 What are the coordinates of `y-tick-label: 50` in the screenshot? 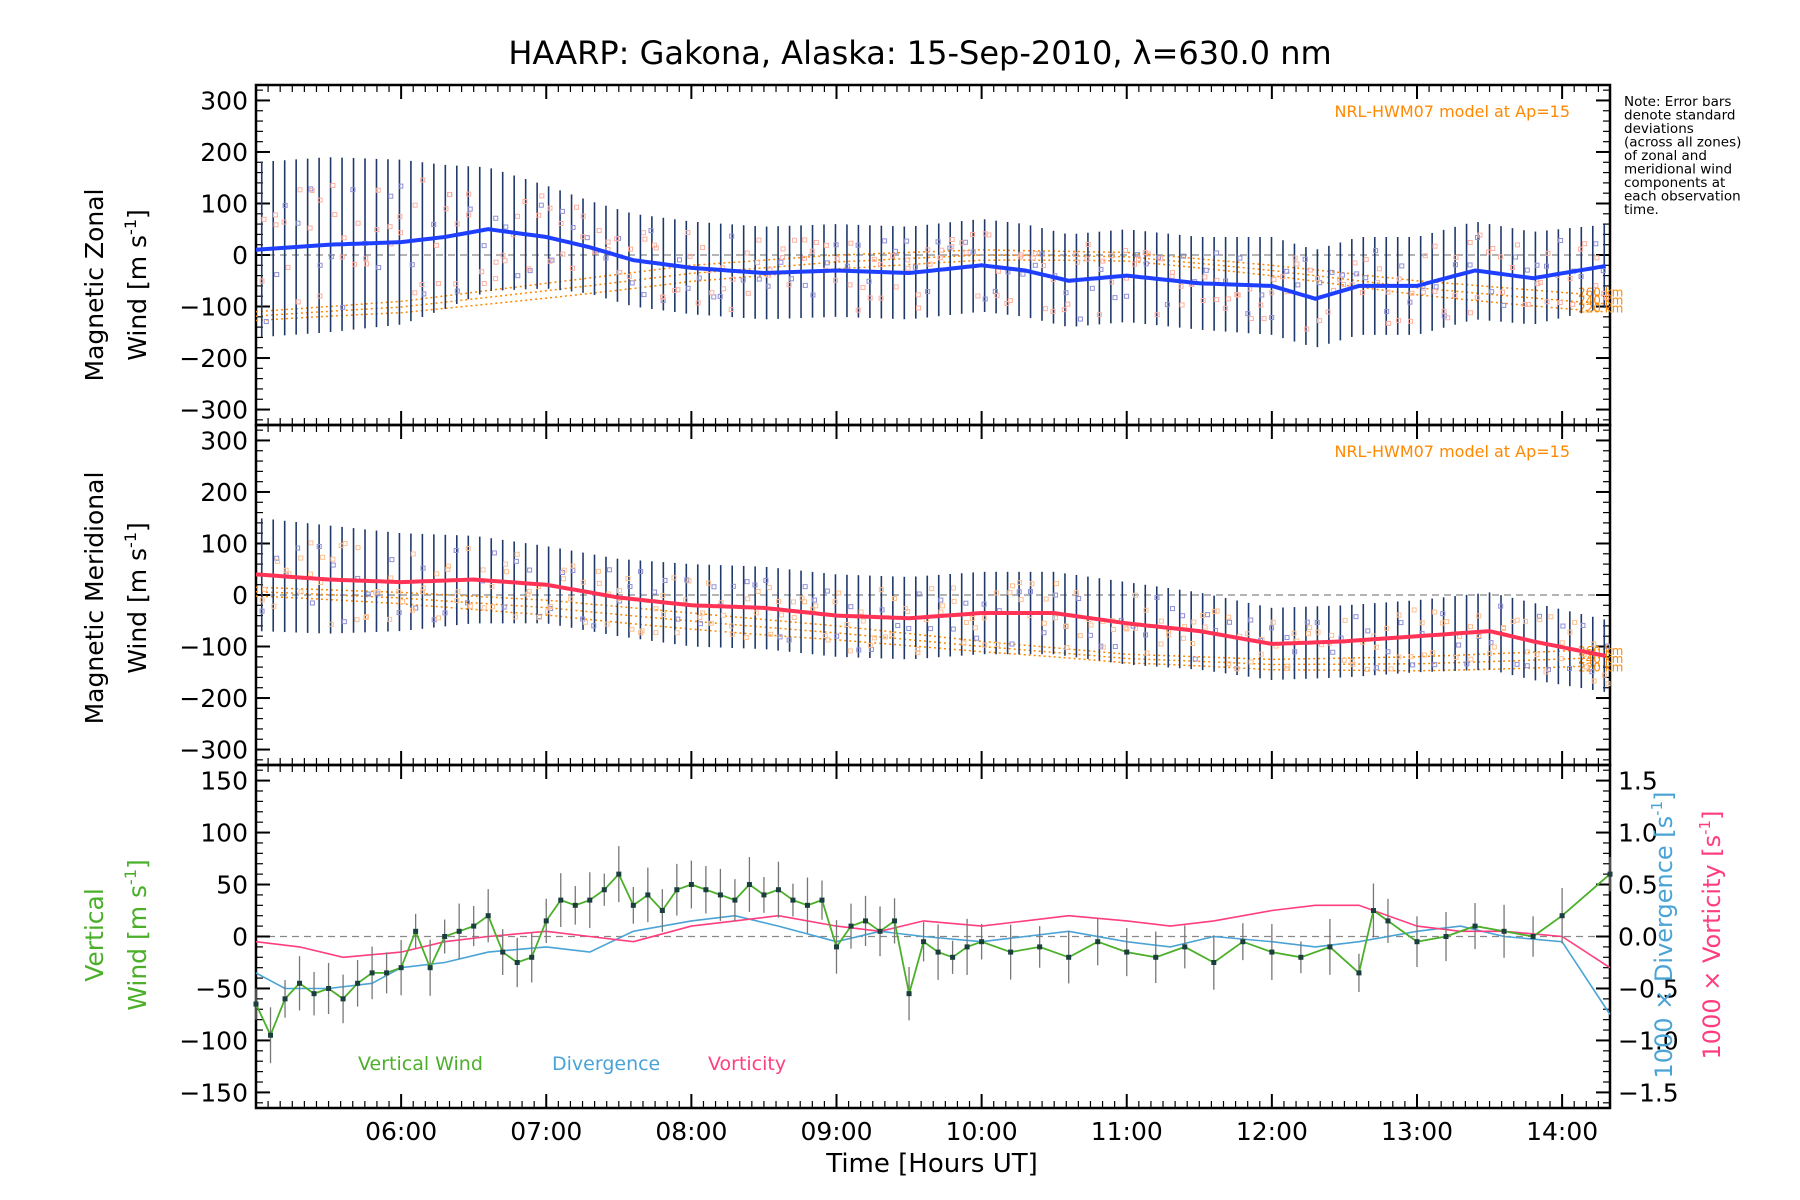 It's located at (232, 885).